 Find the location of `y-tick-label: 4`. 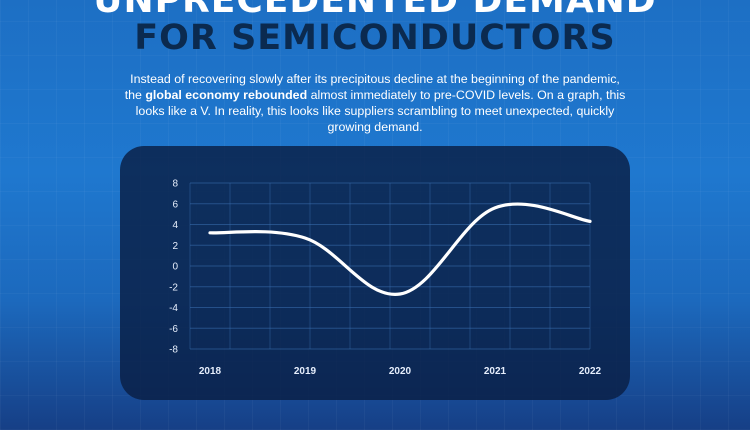

y-tick-label: 4 is located at coordinates (175, 225).